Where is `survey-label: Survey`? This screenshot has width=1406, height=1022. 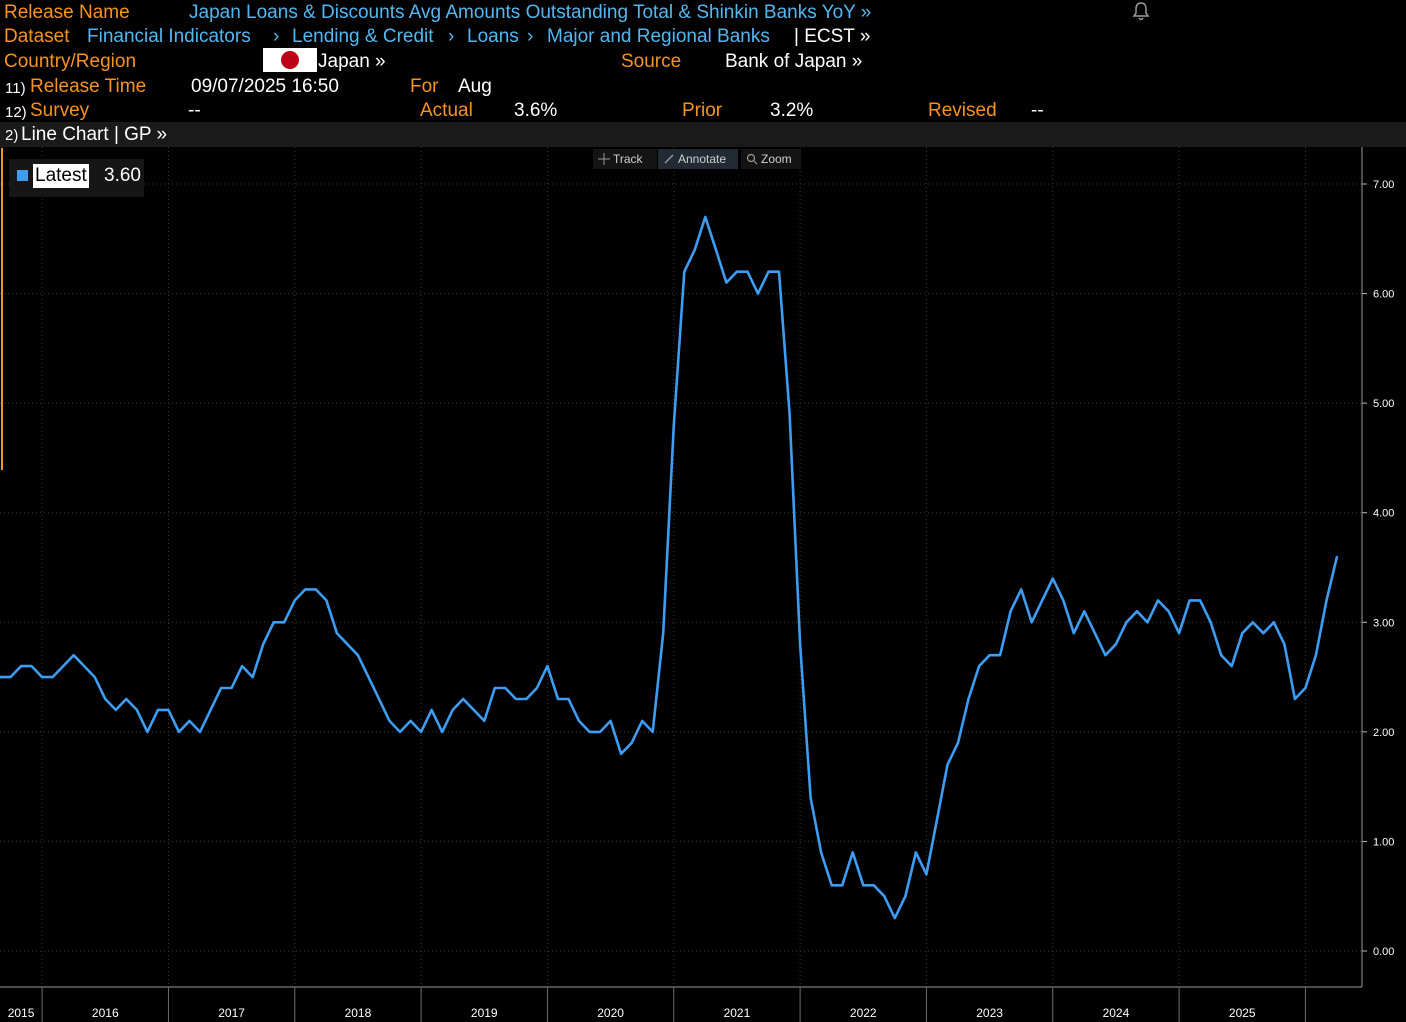 survey-label: Survey is located at coordinates (60, 110).